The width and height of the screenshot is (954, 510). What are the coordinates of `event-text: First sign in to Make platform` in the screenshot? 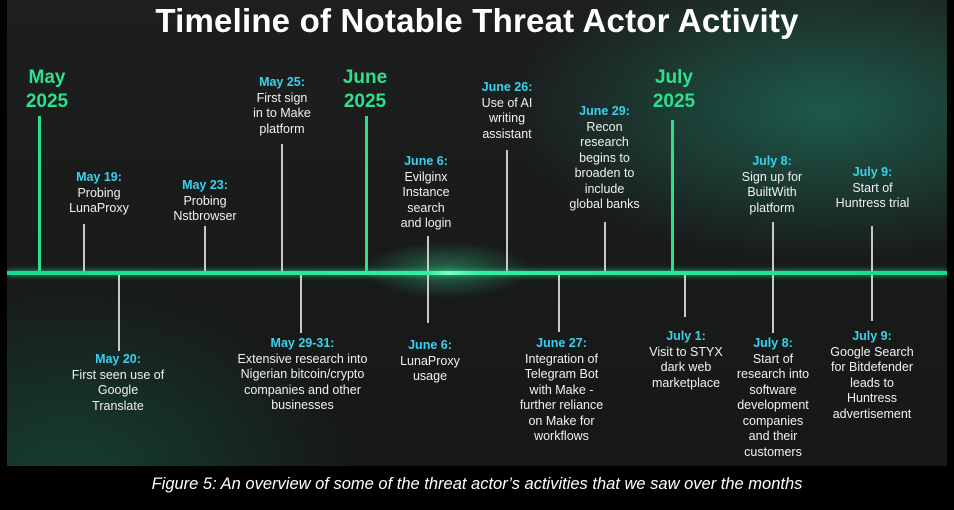 It's located at (282, 113).